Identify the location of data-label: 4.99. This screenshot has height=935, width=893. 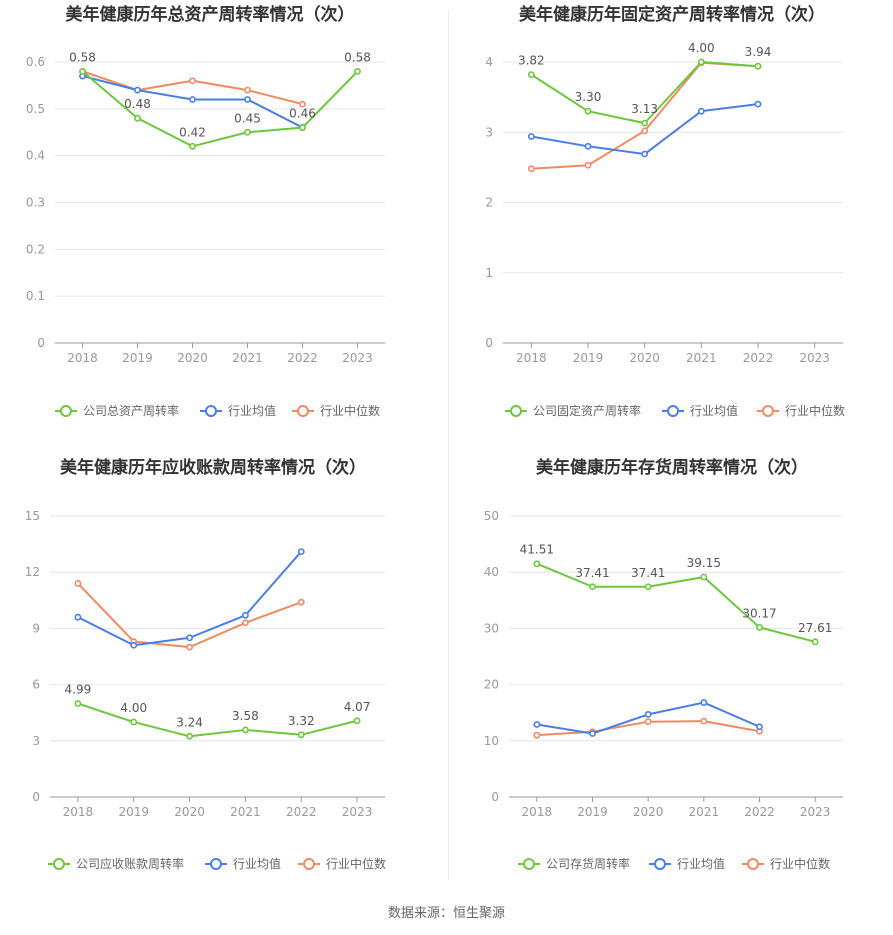
(78, 690).